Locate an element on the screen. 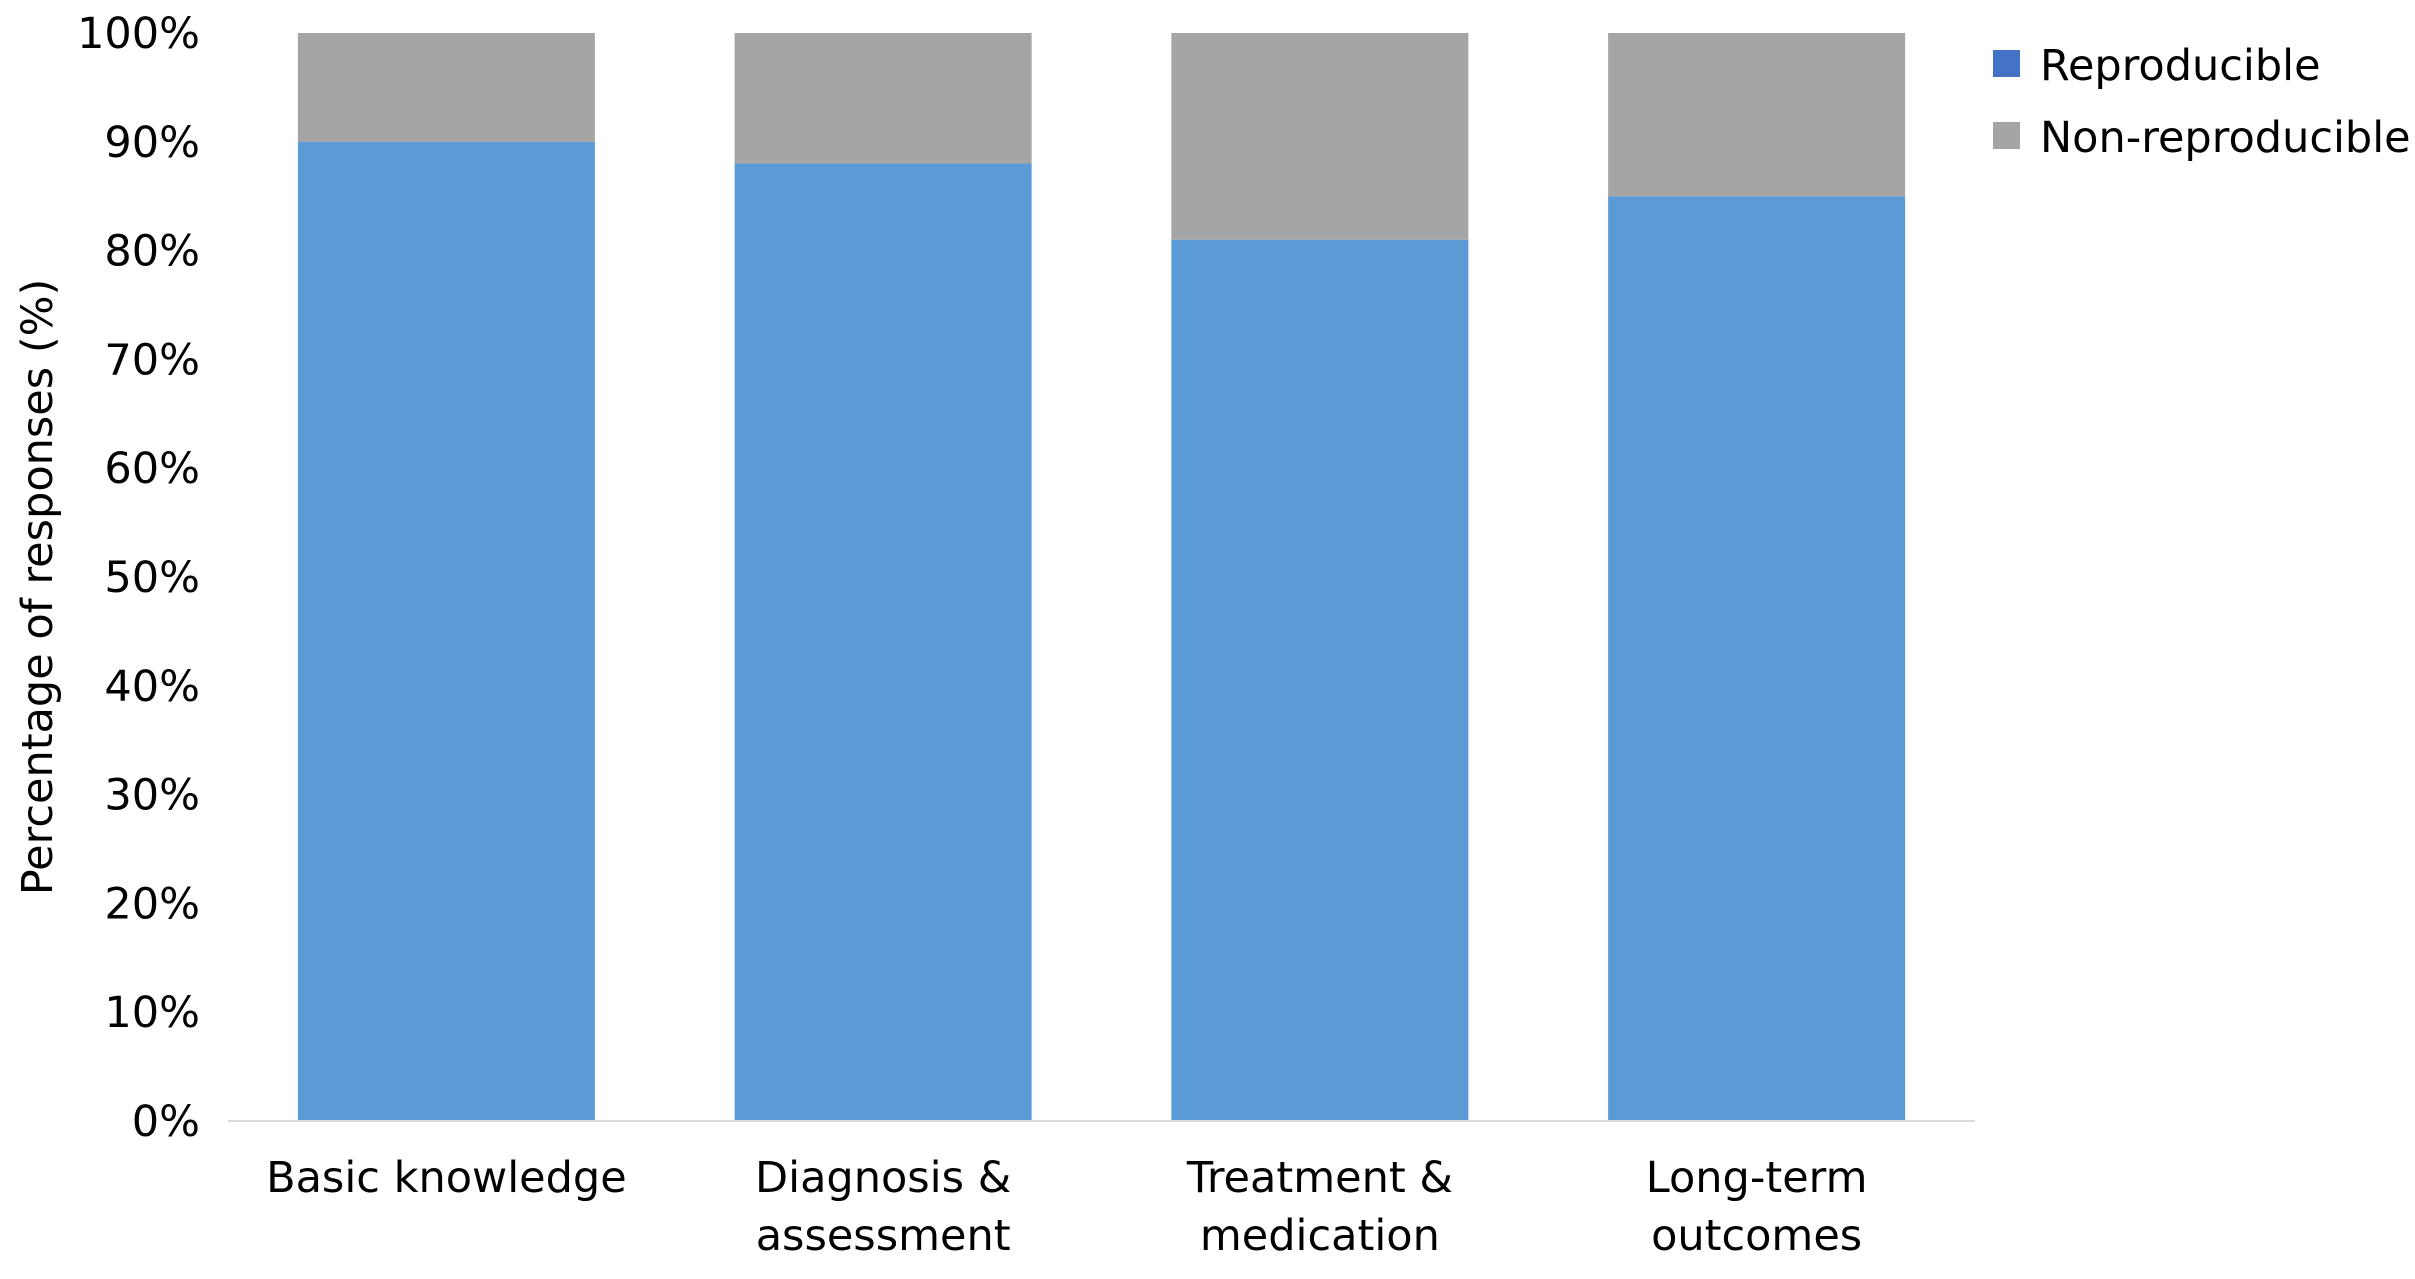  x-category-label: Diagnosis & assessment is located at coordinates (883, 1207).